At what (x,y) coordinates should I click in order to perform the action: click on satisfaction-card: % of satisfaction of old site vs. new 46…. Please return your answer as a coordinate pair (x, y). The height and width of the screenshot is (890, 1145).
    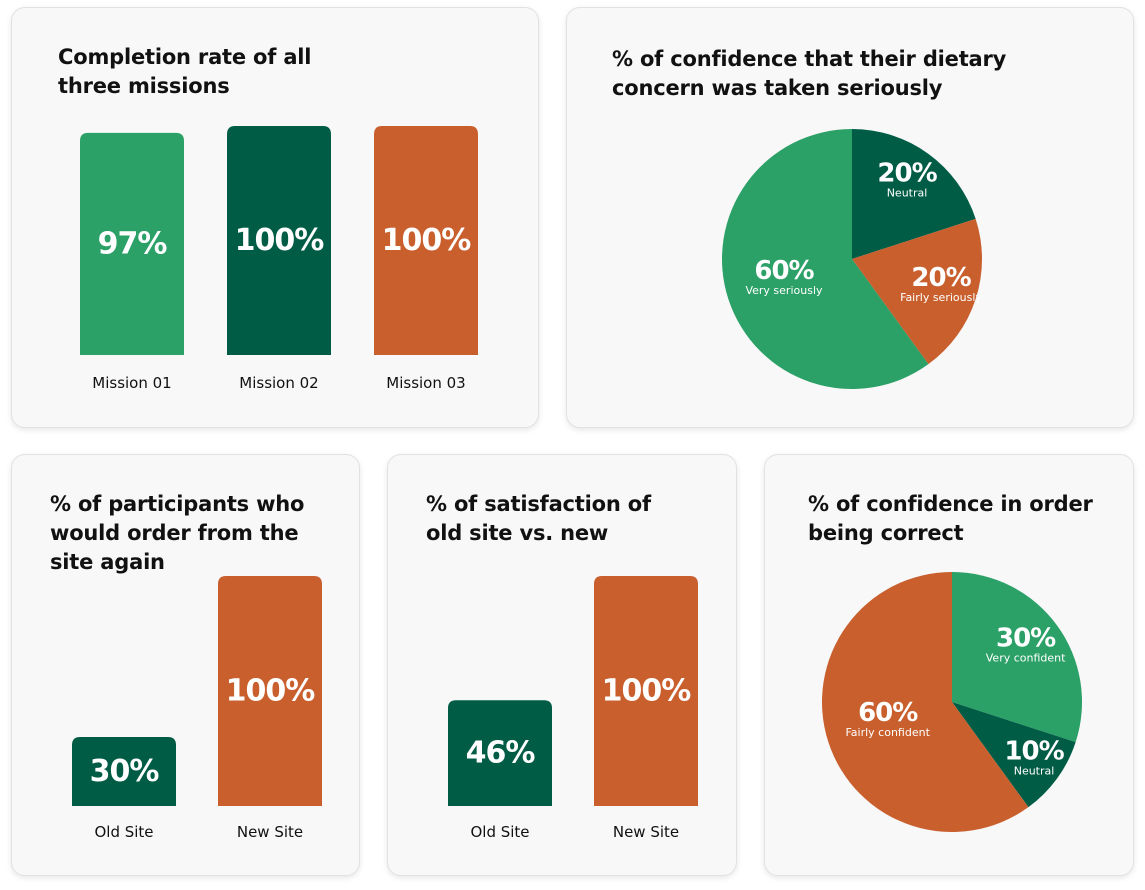
    Looking at the image, I should click on (562, 665).